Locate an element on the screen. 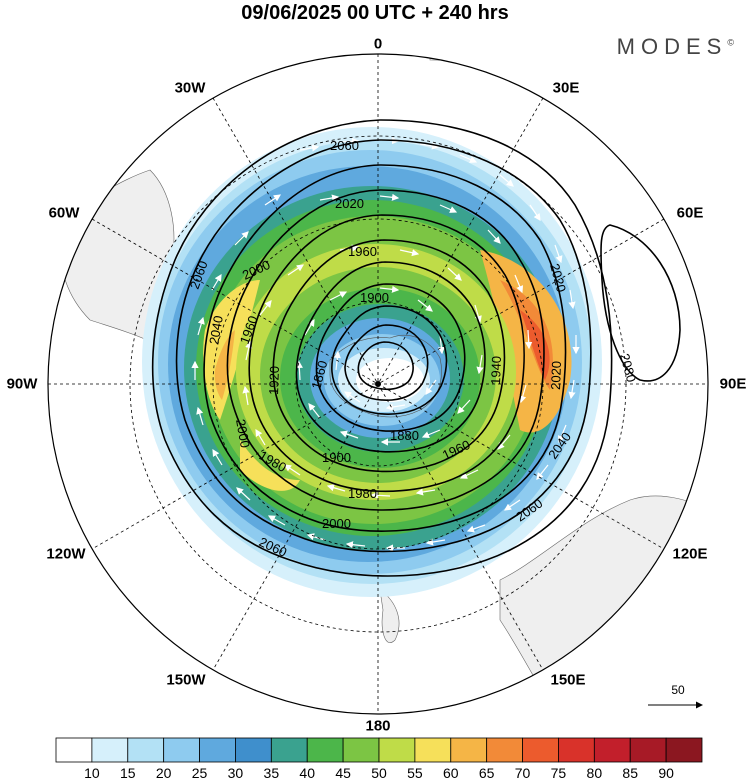 The height and width of the screenshot is (782, 750). colorbar-tick-label: 60 is located at coordinates (450, 773).